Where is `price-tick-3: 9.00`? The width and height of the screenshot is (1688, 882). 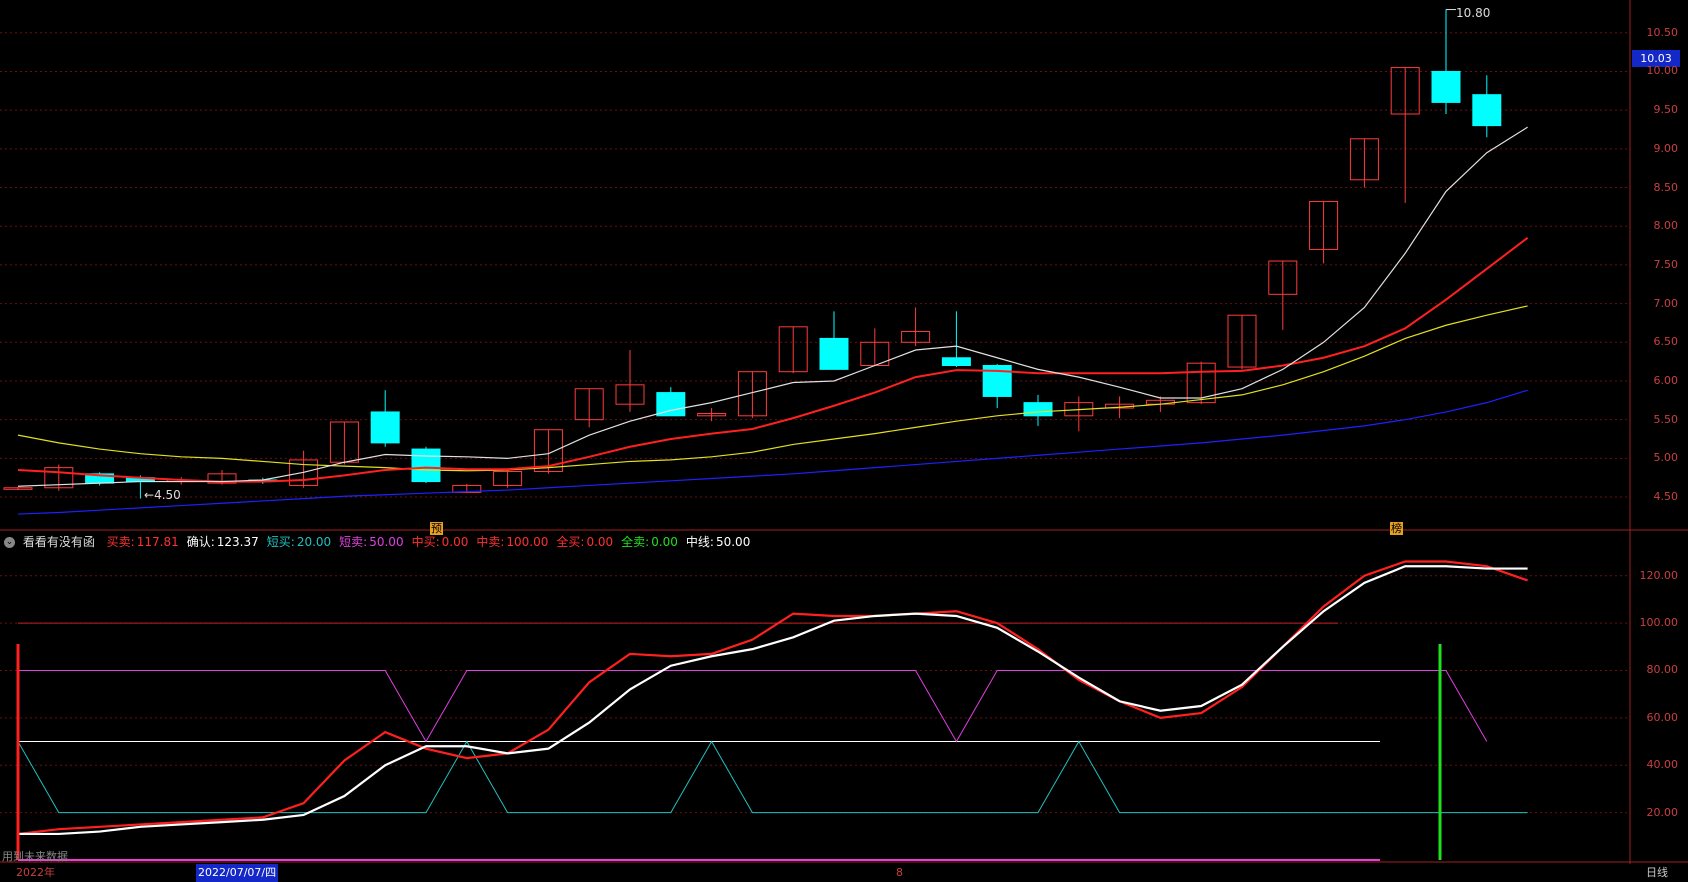
price-tick-3: 9.00 is located at coordinates (1666, 148).